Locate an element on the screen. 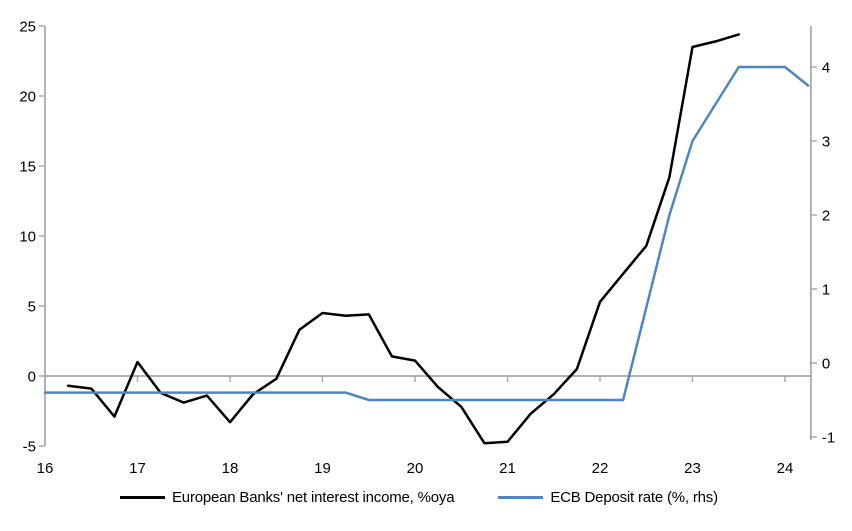 This screenshot has width=852, height=531. right-axis-tick-label: 2 is located at coordinates (826, 216).